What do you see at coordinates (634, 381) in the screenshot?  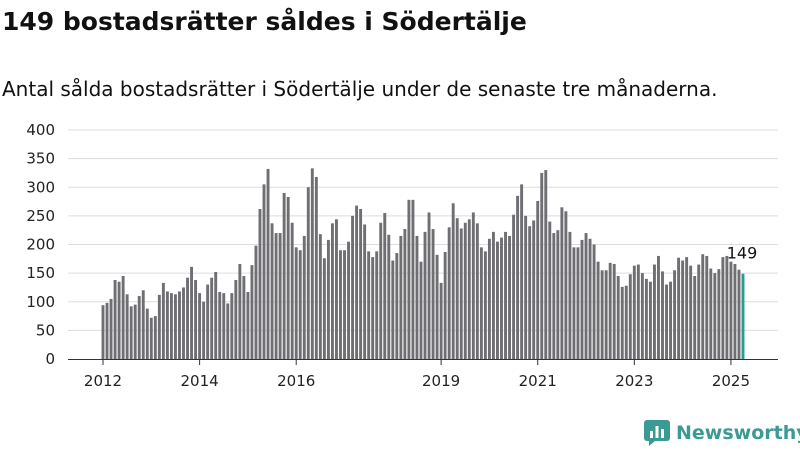 I see `x-tick-label: 2023` at bounding box center [634, 381].